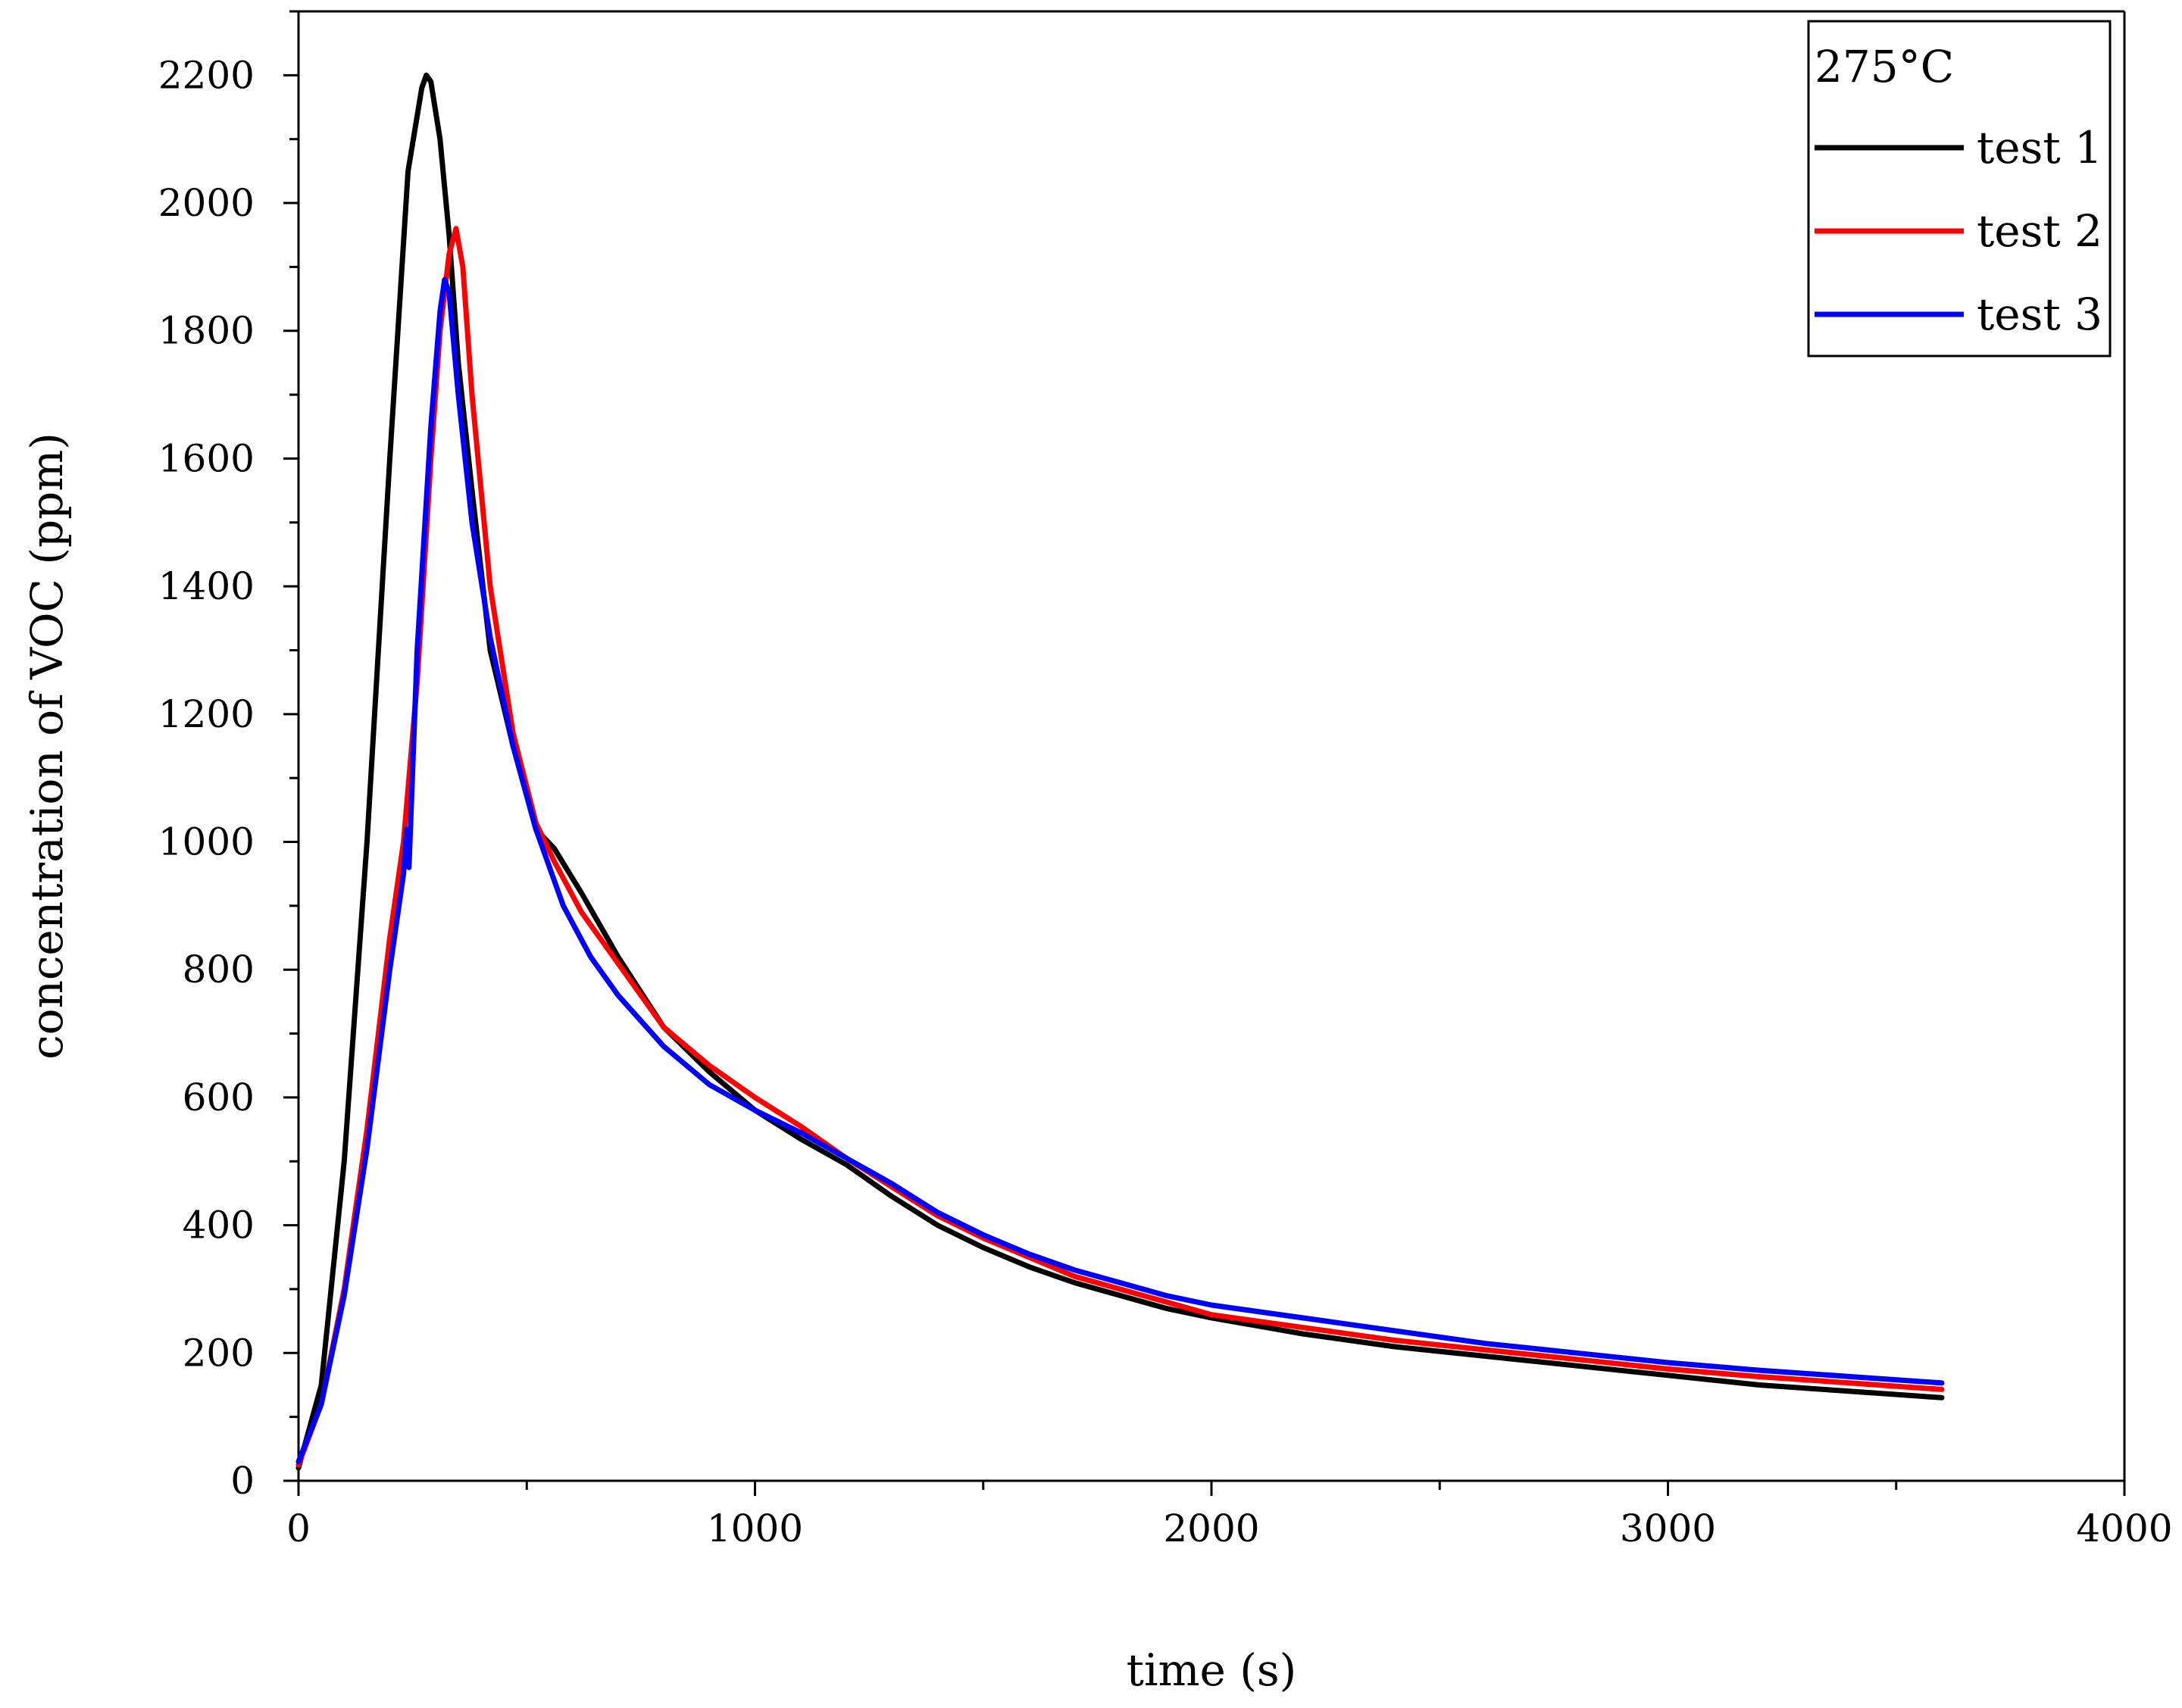 The width and height of the screenshot is (2182, 1708). I want to click on y-tick-label: 1000, so click(206, 842).